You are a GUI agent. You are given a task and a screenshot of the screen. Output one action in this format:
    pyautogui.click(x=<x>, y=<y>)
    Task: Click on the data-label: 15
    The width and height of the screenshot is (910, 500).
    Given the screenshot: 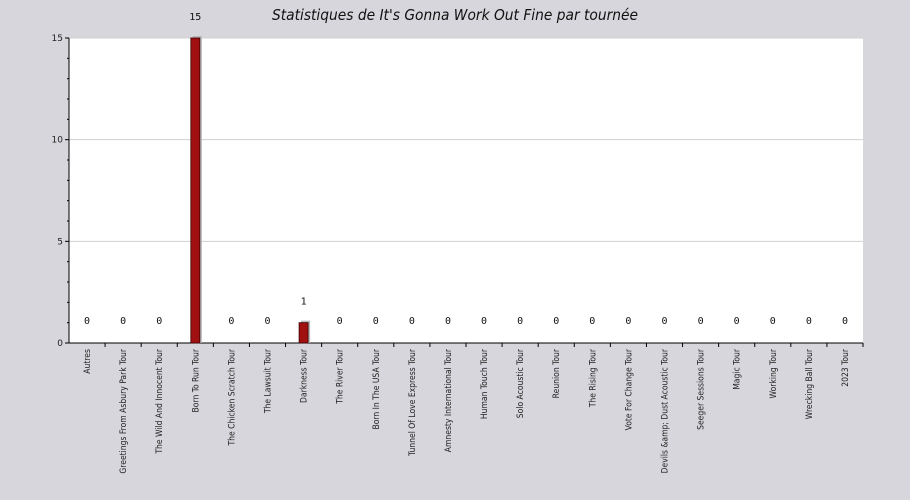 What is the action you would take?
    pyautogui.click(x=195, y=17)
    